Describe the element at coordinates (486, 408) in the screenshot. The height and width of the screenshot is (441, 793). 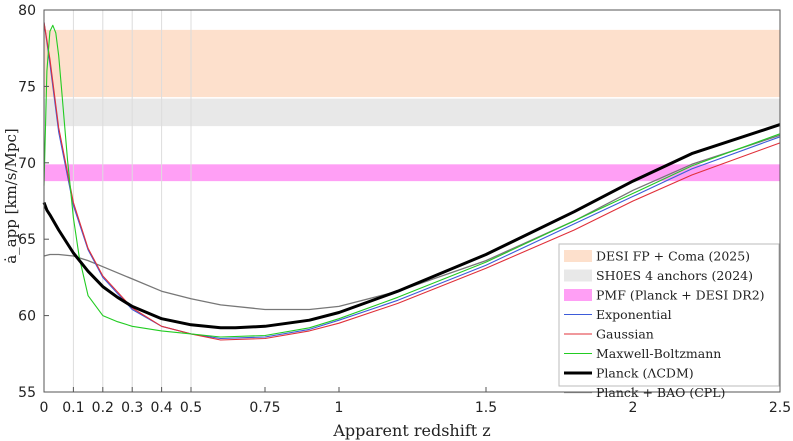
I see `x-tick-label-8: 1.5` at that location.